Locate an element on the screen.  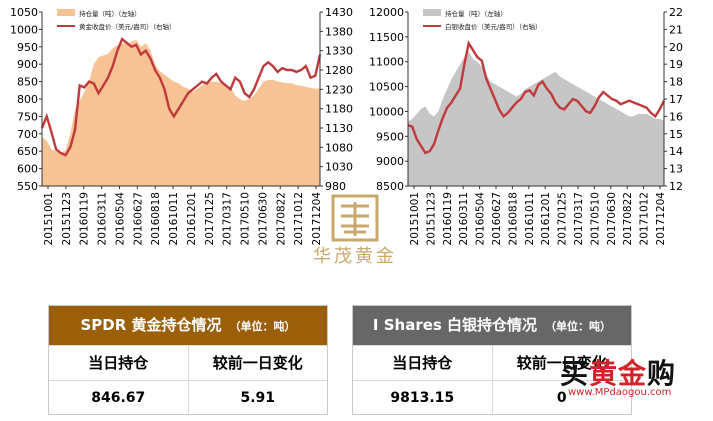
silver-left-tick-label: 9000 is located at coordinates (390, 161).